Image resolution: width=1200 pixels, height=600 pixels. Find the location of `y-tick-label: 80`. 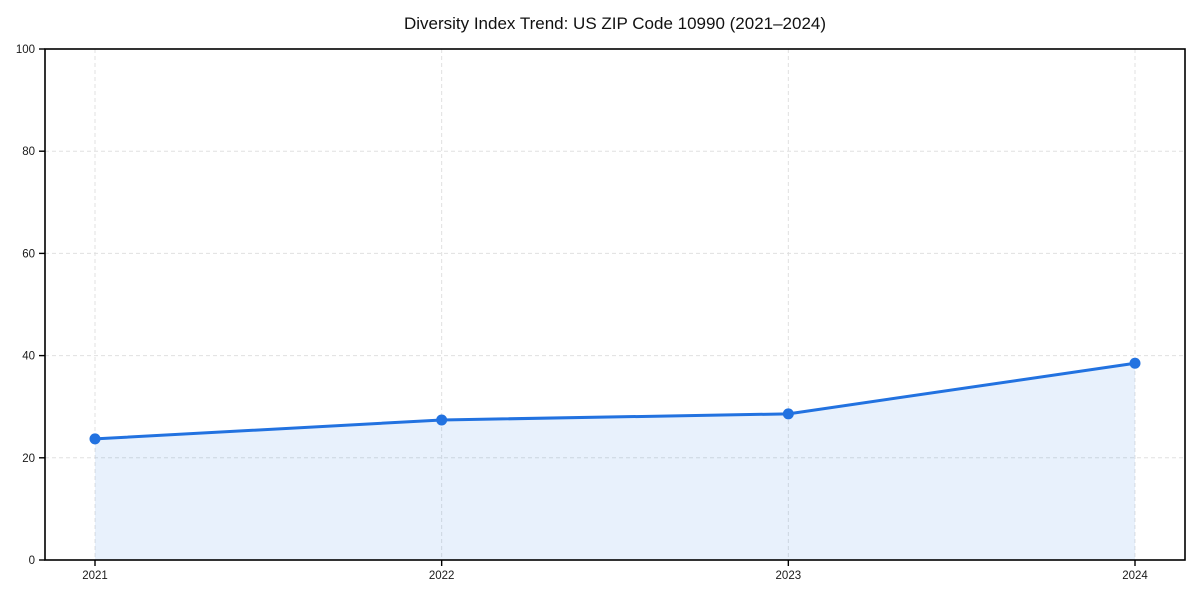

y-tick-label: 80 is located at coordinates (28, 152).